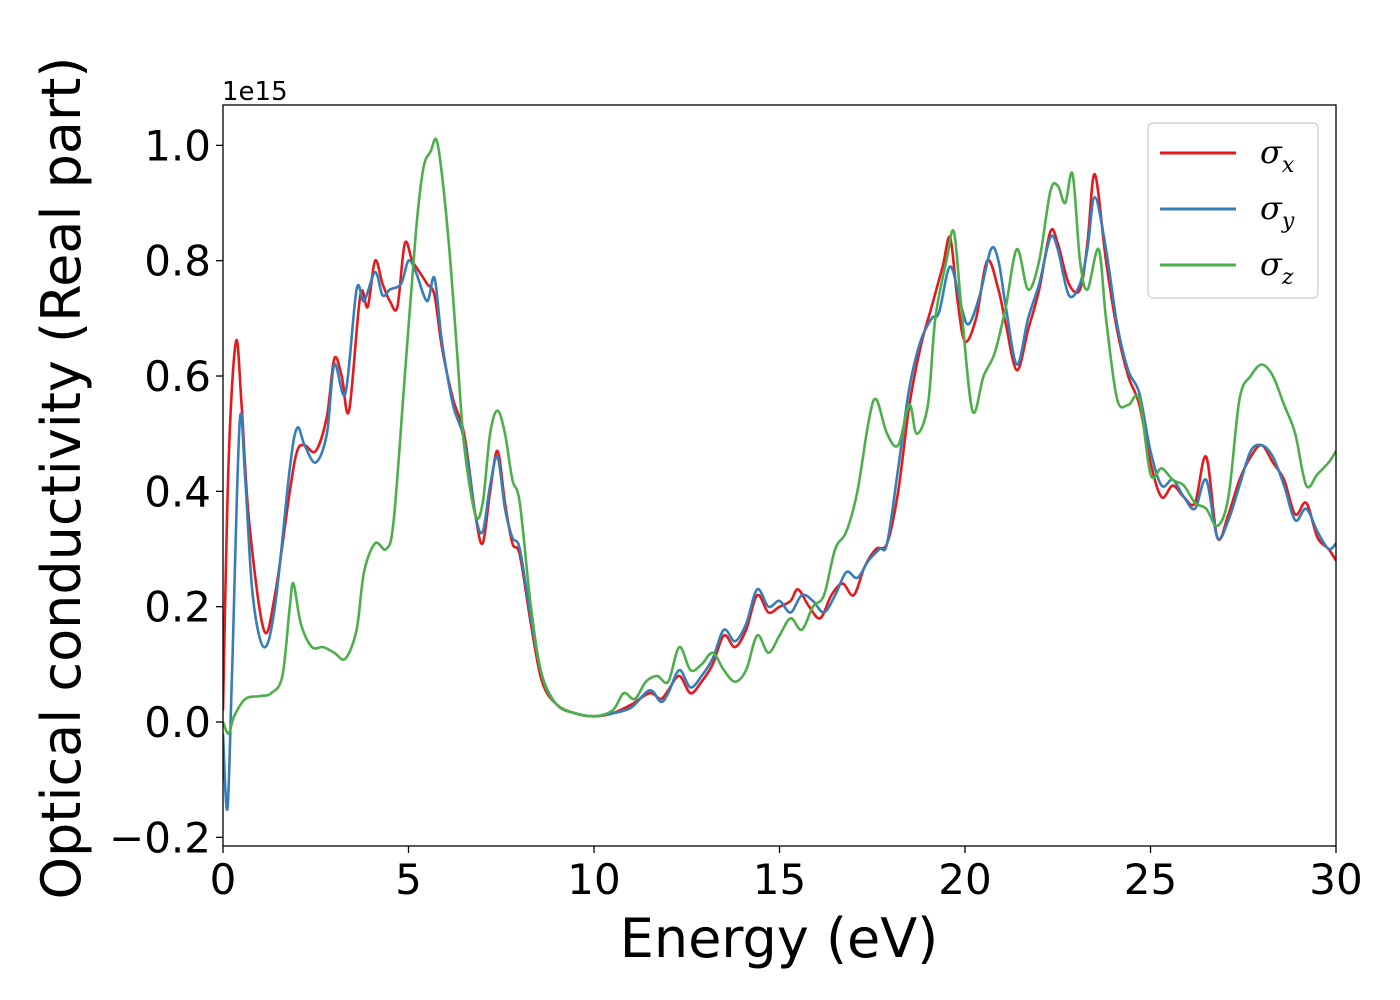 Image resolution: width=1400 pixels, height=1000 pixels. Describe the element at coordinates (160, 837) in the screenshot. I see `y-tick-label: −0.2` at that location.